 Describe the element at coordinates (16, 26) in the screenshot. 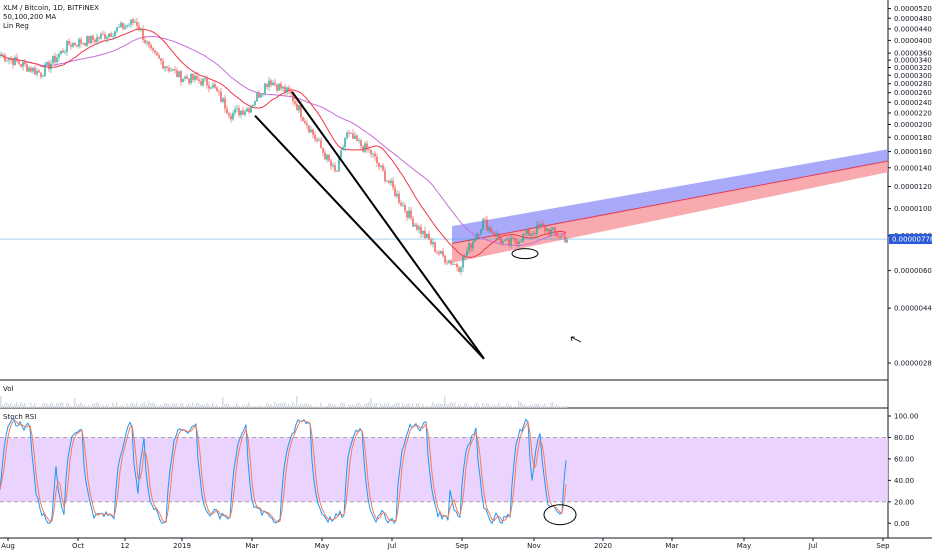

I see `linreg-indicator-label: Lin Reg` at that location.